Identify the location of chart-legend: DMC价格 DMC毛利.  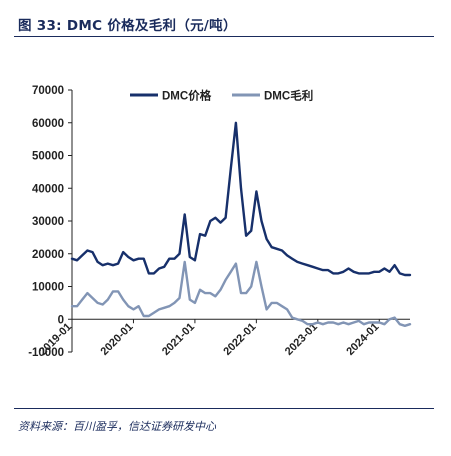
(221, 96).